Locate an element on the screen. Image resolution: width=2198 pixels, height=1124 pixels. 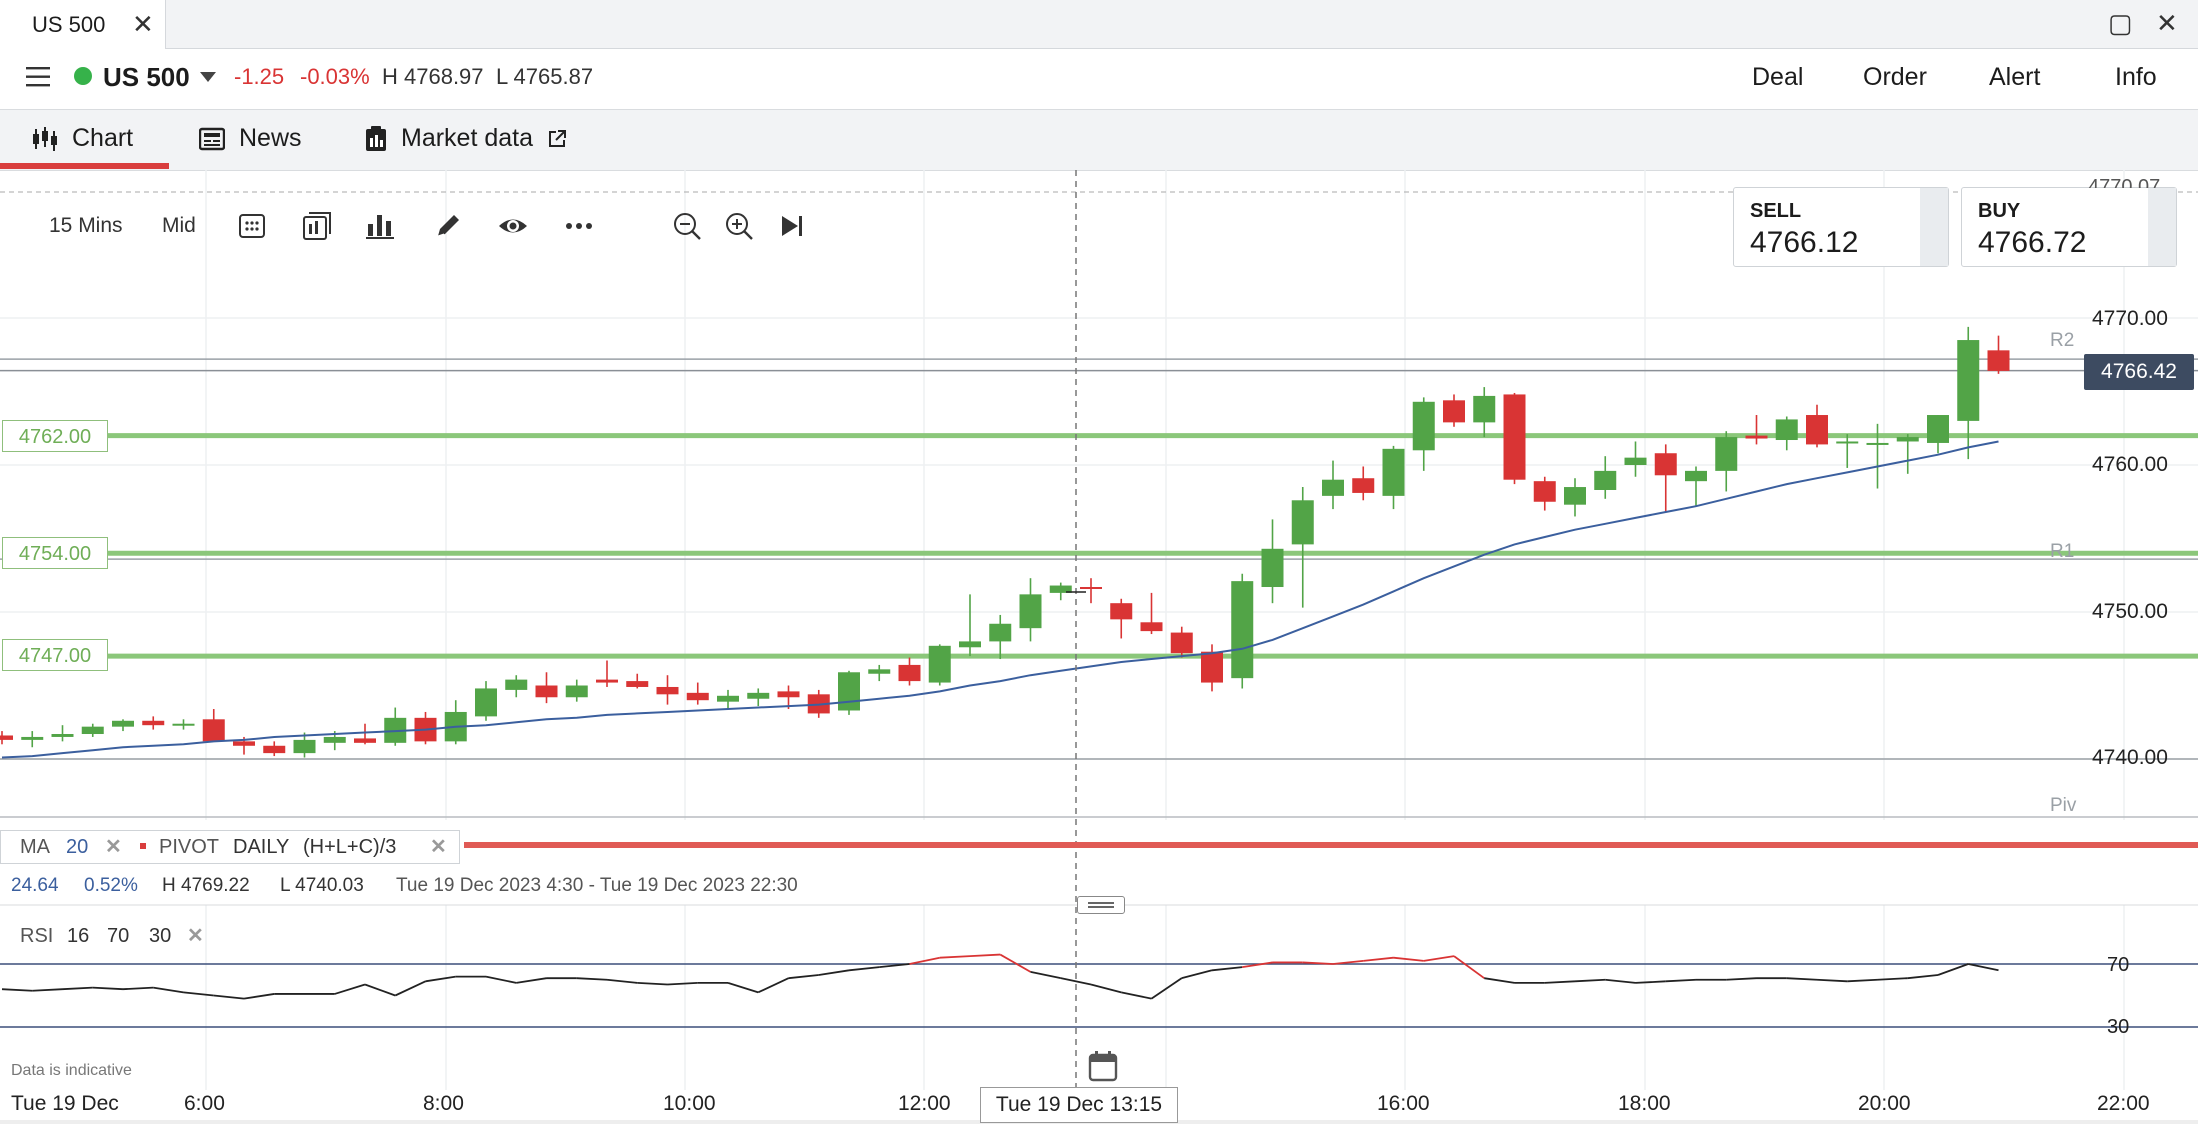
interval-selector: 15 Mins is located at coordinates (86, 225).